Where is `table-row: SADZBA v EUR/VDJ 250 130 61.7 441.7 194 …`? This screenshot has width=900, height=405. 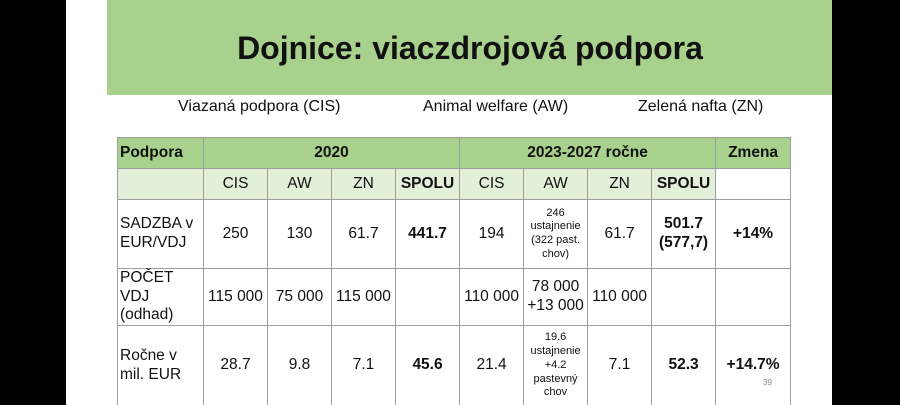
table-row: SADZBA v EUR/VDJ 250 130 61.7 441.7 194 … is located at coordinates (454, 234).